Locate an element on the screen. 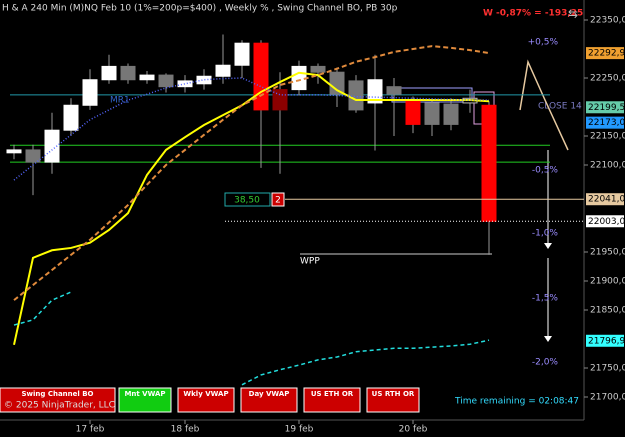 The height and width of the screenshot is (437, 625). y-tick-label: 21750,00 is located at coordinates (607, 369).